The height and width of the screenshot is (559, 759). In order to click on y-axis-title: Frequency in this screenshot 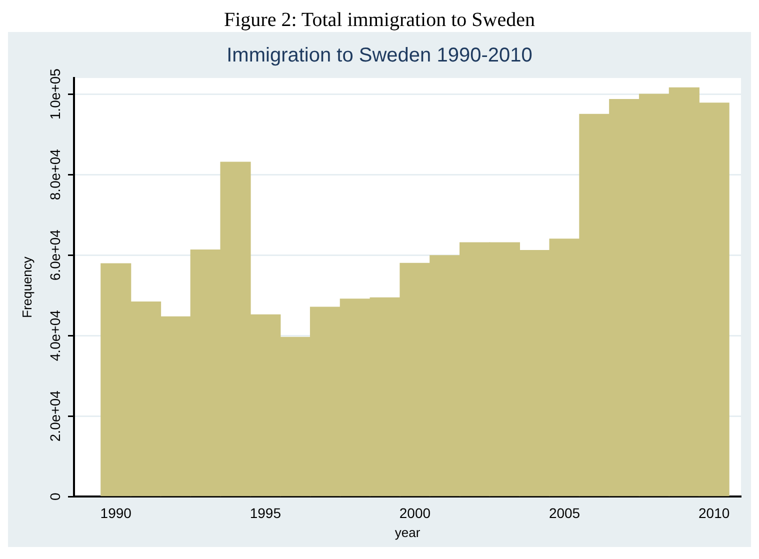, I will do `click(26, 287)`.